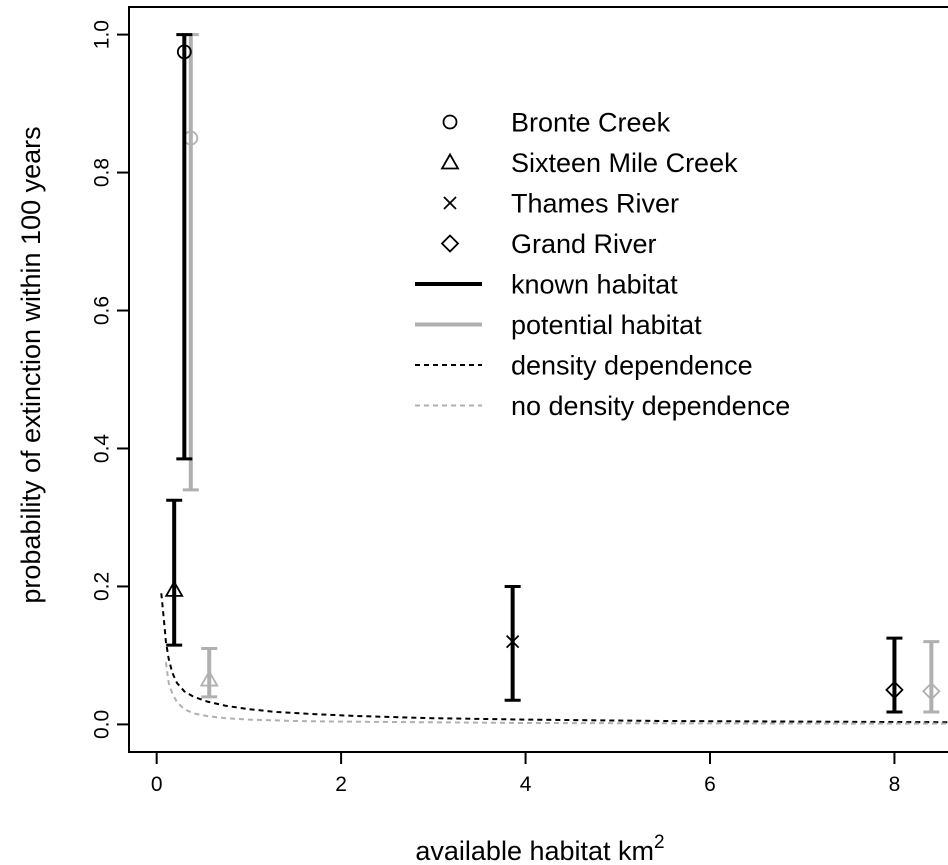 This screenshot has width=948, height=865. Describe the element at coordinates (101, 172) in the screenshot. I see `y-tick-label: 0.8` at that location.